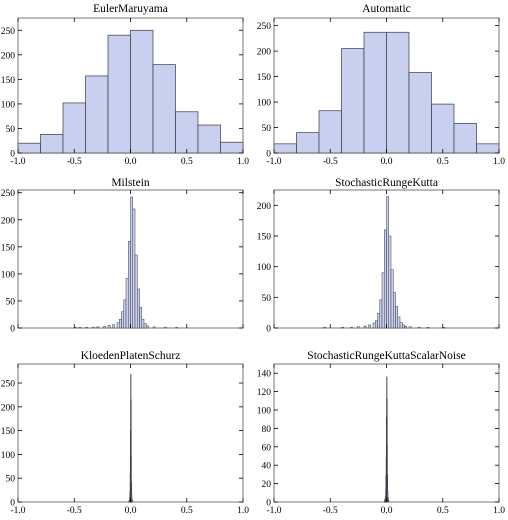 This screenshot has height=520, width=508. Describe the element at coordinates (386, 183) in the screenshot. I see `chart-title: StochasticRungeKutta` at that location.